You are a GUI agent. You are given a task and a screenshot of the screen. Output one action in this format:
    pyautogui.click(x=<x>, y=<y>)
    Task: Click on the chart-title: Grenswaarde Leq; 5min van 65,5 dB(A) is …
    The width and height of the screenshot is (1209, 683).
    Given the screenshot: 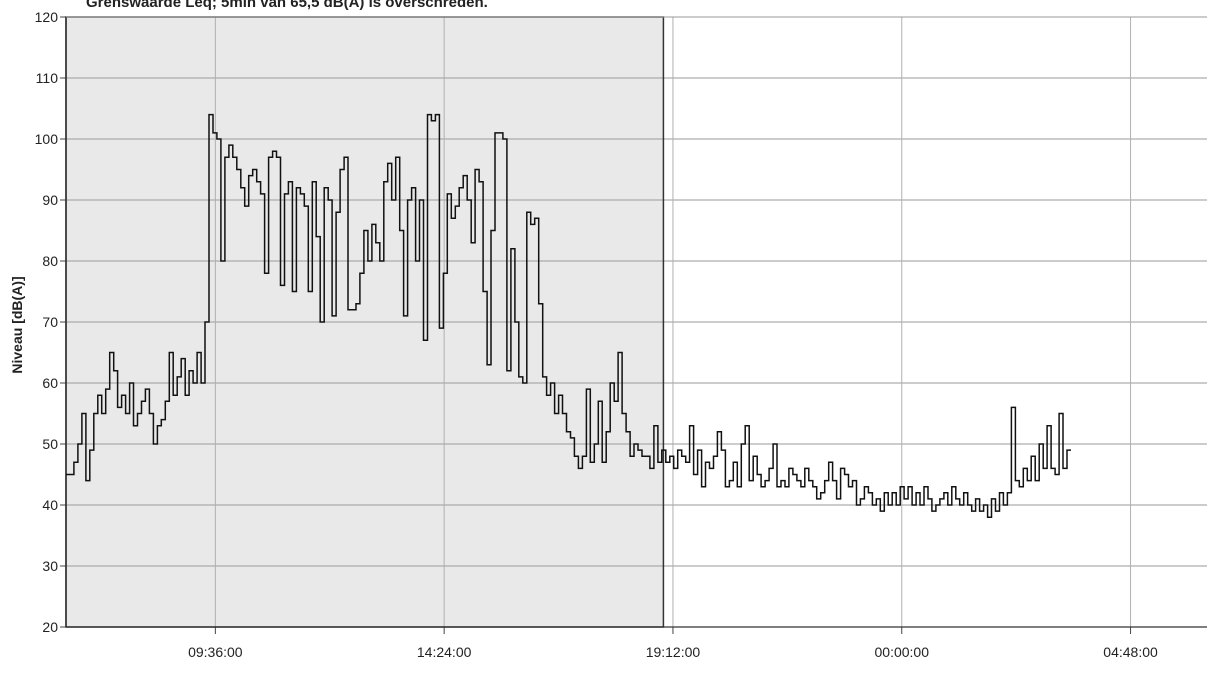 What is the action you would take?
    pyautogui.click(x=287, y=5)
    